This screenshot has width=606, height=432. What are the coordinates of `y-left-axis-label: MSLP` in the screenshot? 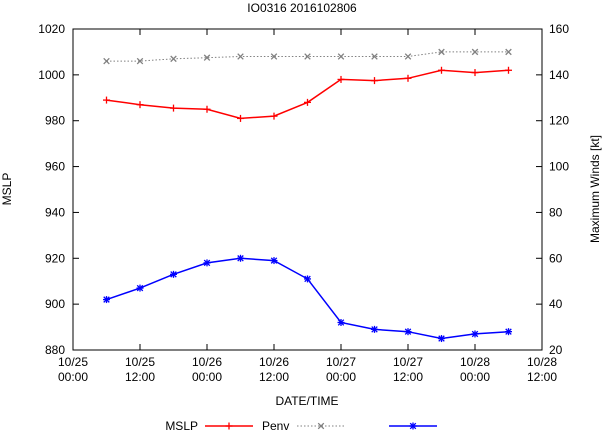 It's located at (7, 189).